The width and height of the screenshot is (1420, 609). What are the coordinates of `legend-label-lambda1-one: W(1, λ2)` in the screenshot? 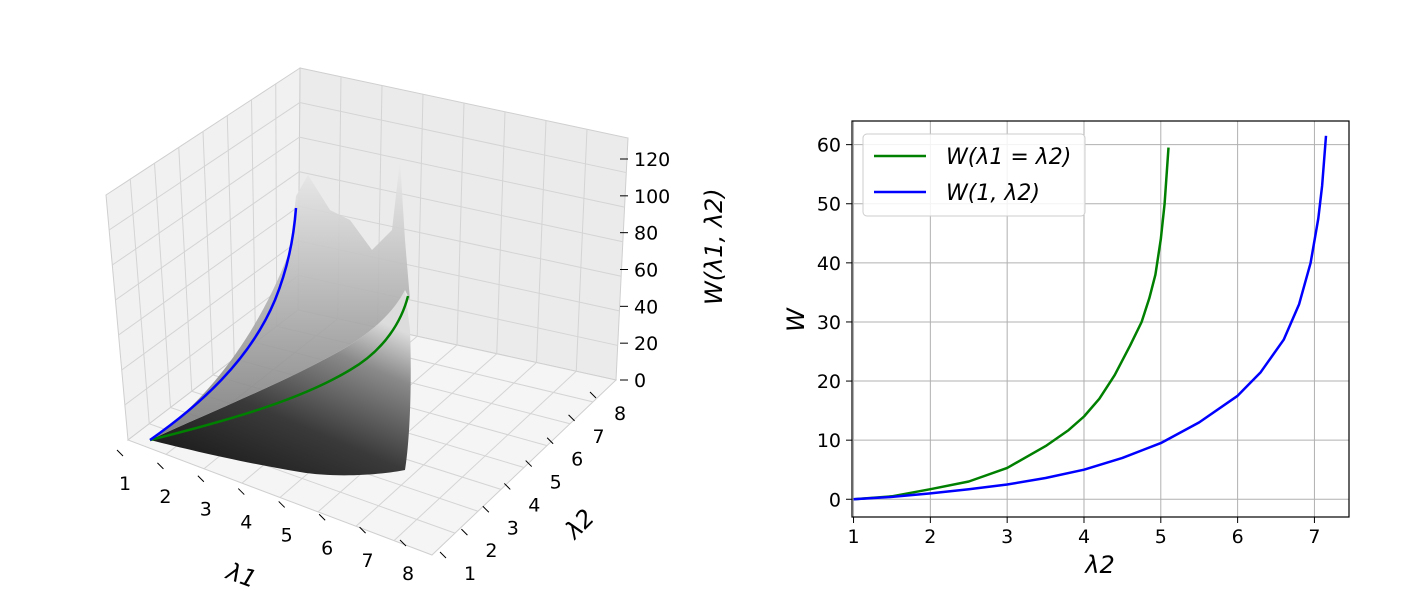 It's located at (993, 193).